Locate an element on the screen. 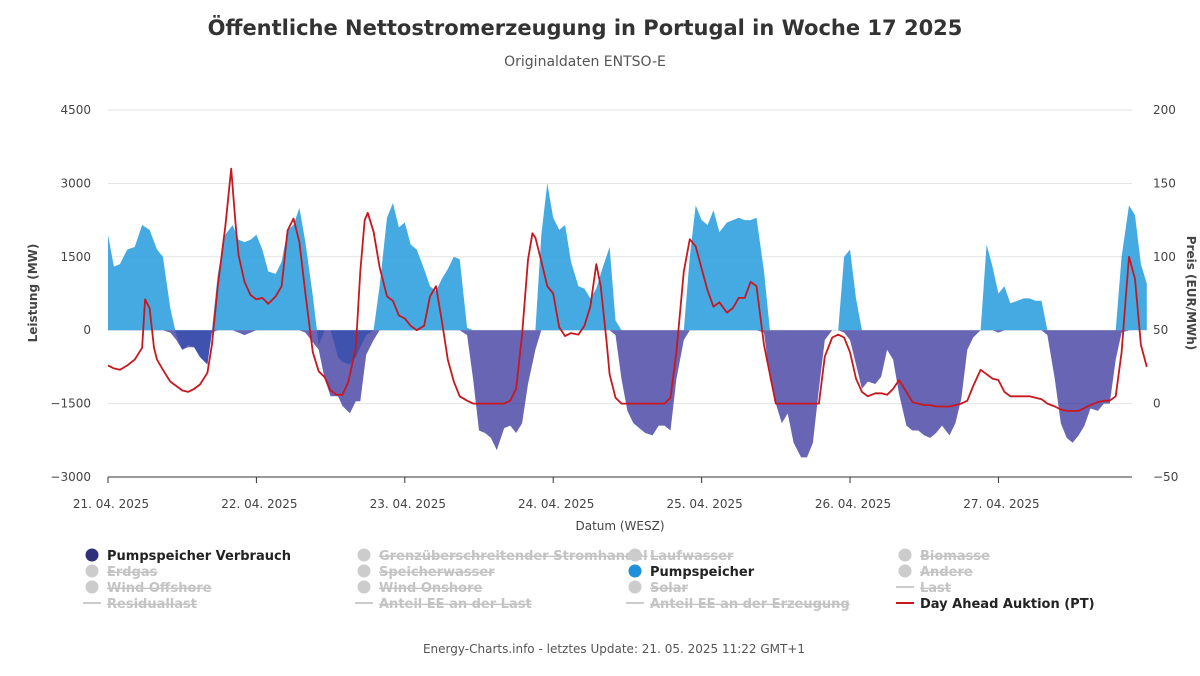 This screenshot has height=676, width=1200. legend-item-last: Last is located at coordinates (923, 588).